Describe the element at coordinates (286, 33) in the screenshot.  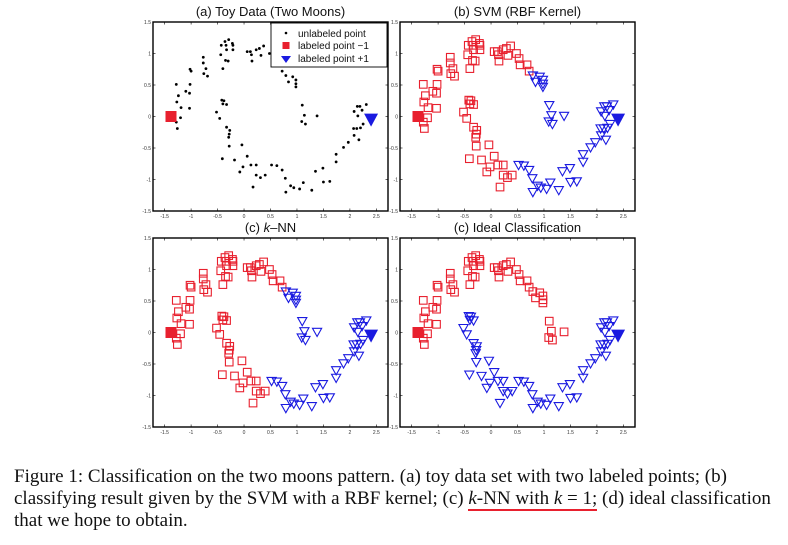
I see `legend-unlabeled-marker` at that location.